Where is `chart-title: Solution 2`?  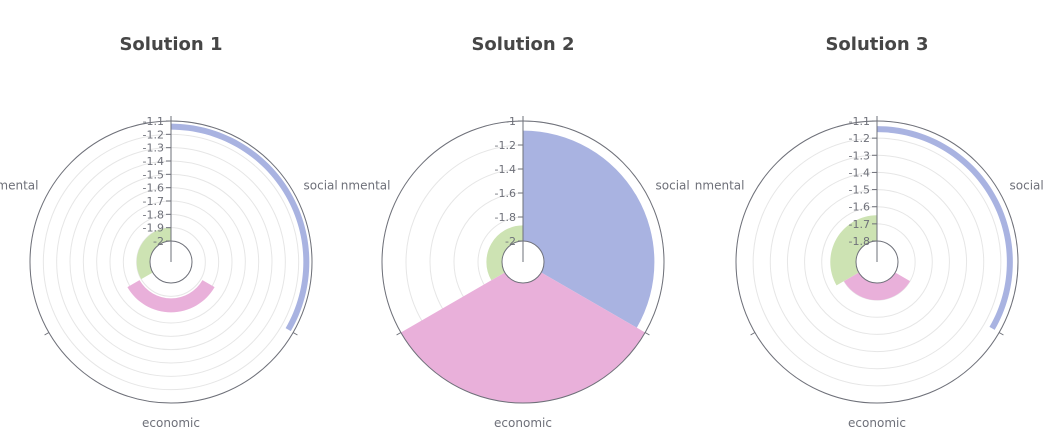 chart-title: Solution 2 is located at coordinates (522, 44).